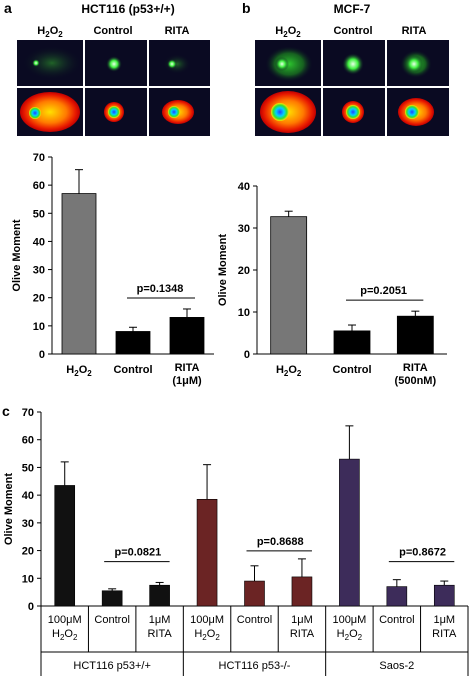 The image size is (474, 677). I want to click on panel-a-letter: a, so click(8, 8).